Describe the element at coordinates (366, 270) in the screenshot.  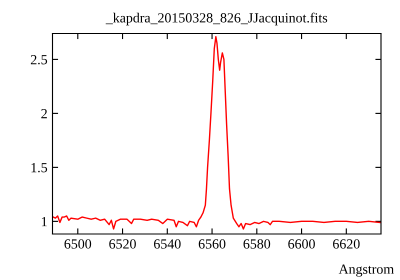
I see `x-axis-title: Angstrom` at that location.